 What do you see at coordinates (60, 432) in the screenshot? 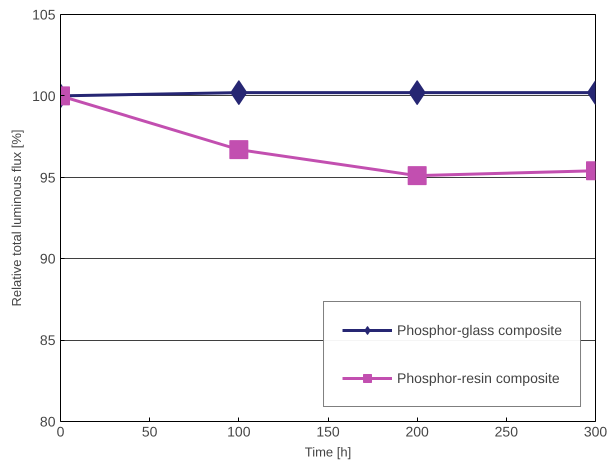
I see `x-tick-label: 0` at bounding box center [60, 432].